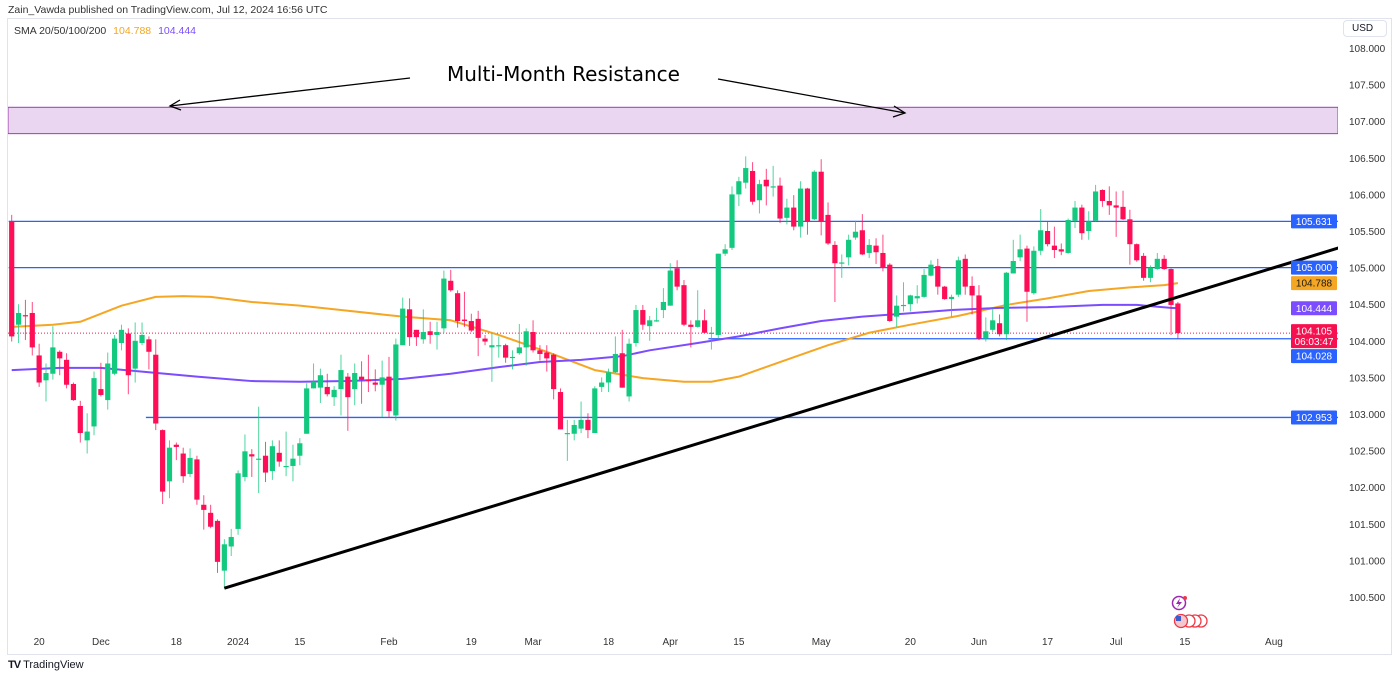 This screenshot has width=1400, height=679. What do you see at coordinates (1190, 621) in the screenshot?
I see `us-flag-icon` at bounding box center [1190, 621].